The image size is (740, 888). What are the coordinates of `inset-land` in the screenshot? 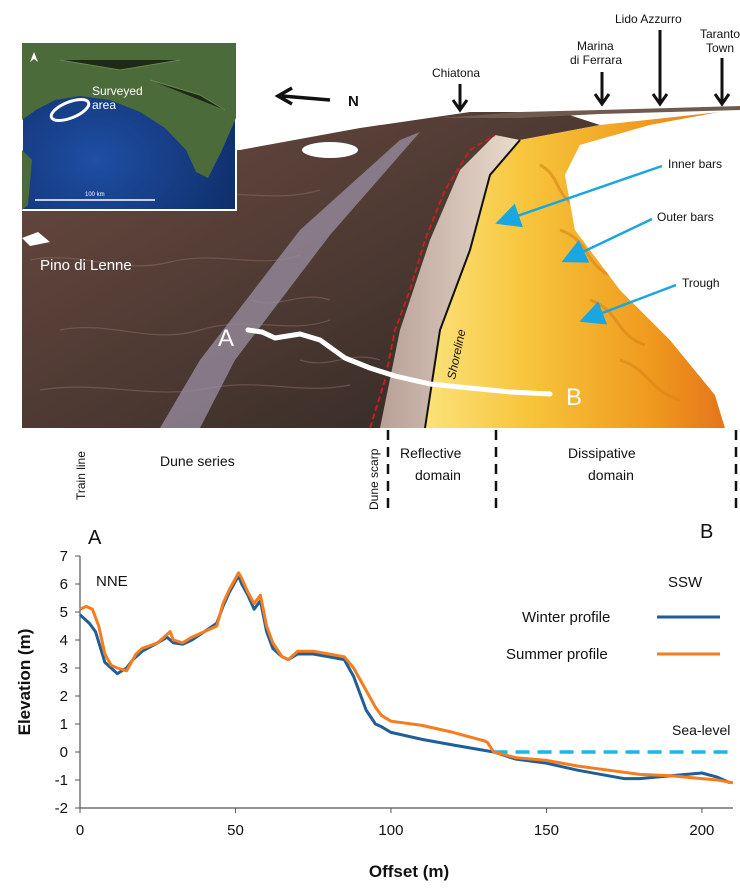 It's located at (129, 110).